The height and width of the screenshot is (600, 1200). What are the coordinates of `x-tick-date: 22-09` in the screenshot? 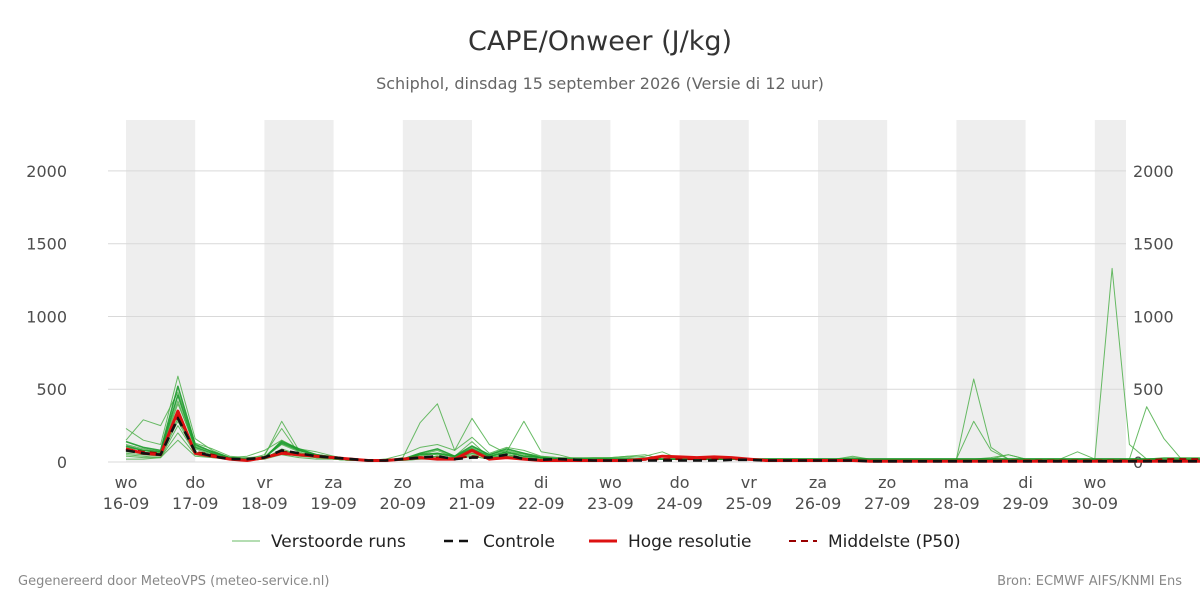 It's located at (541, 503).